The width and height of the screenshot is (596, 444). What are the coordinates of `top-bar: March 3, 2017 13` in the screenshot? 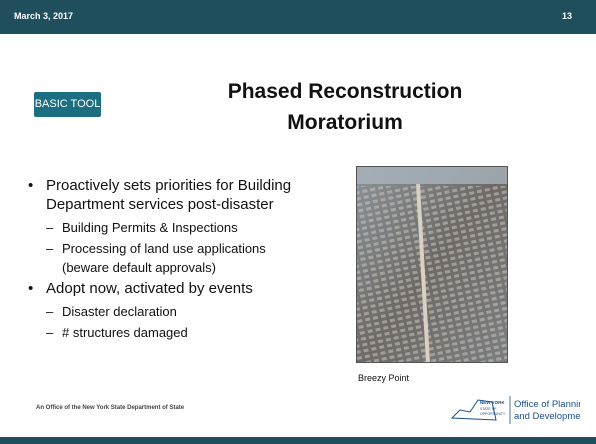 It's located at (298, 17).